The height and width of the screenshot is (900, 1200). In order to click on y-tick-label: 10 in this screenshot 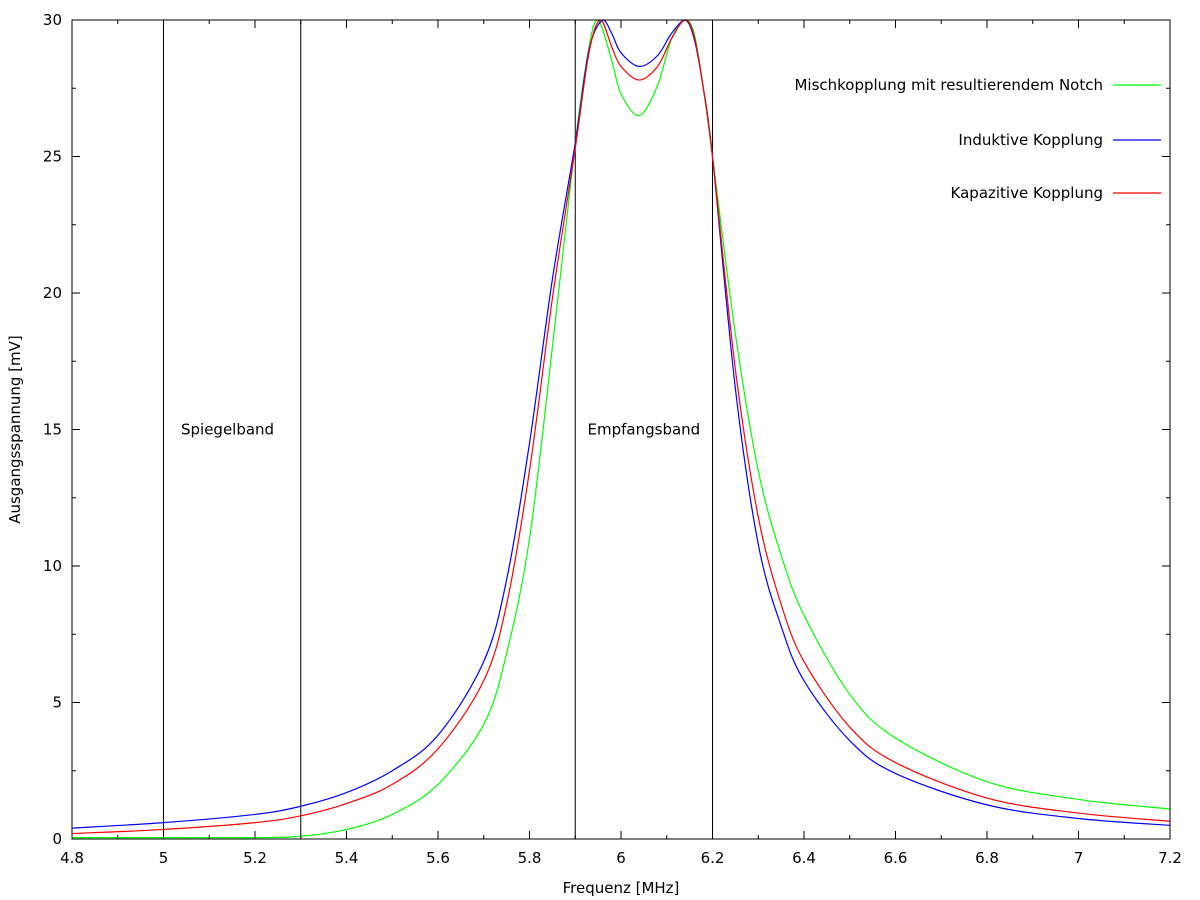, I will do `click(52, 566)`.